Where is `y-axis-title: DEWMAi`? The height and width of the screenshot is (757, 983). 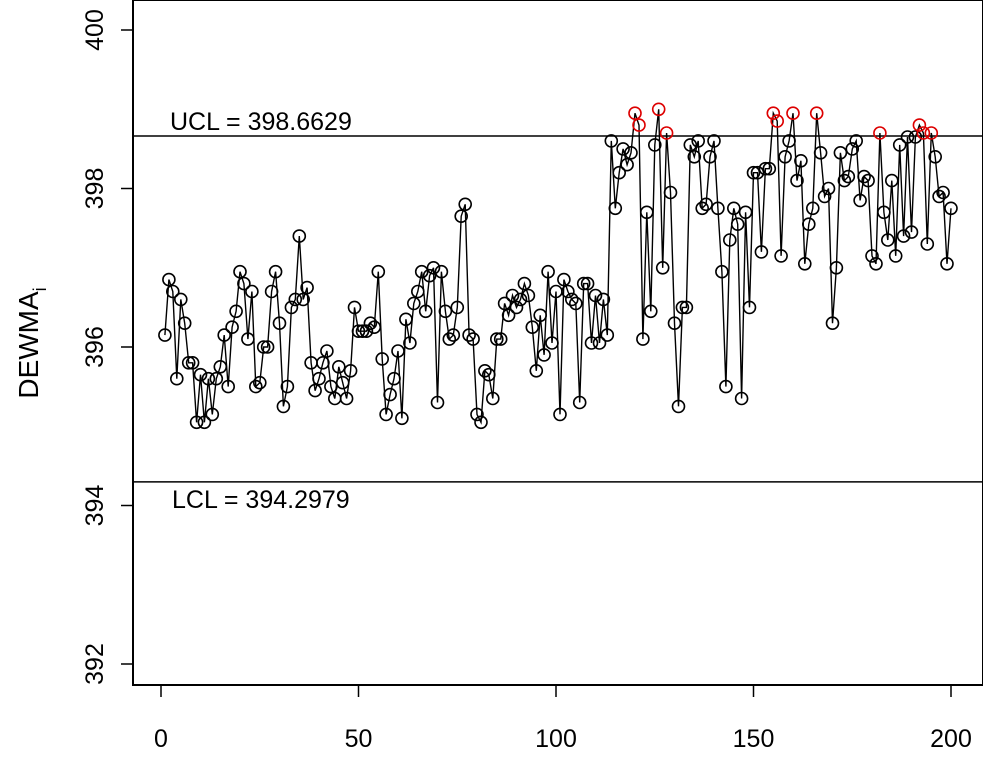 y-axis-title: DEWMAi is located at coordinates (31, 342).